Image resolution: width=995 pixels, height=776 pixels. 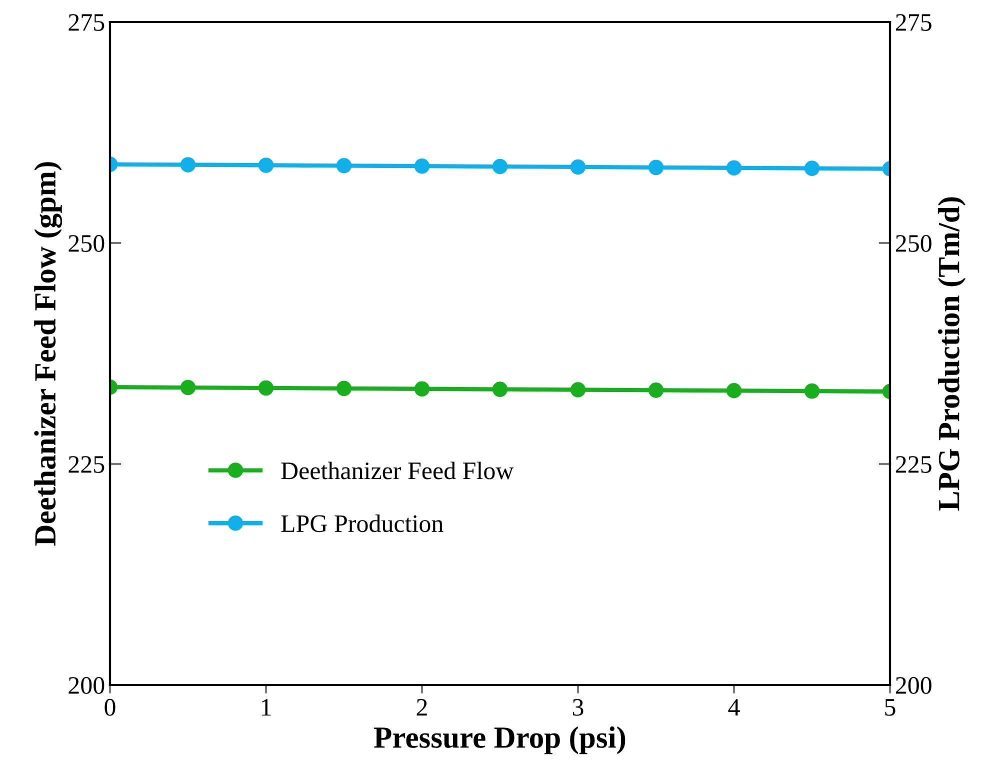 I want to click on x-tick-label: 4, so click(x=734, y=707).